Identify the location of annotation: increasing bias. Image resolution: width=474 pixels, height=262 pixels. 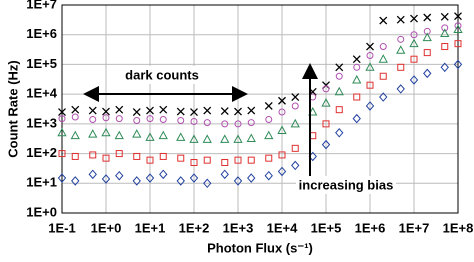
(346, 184).